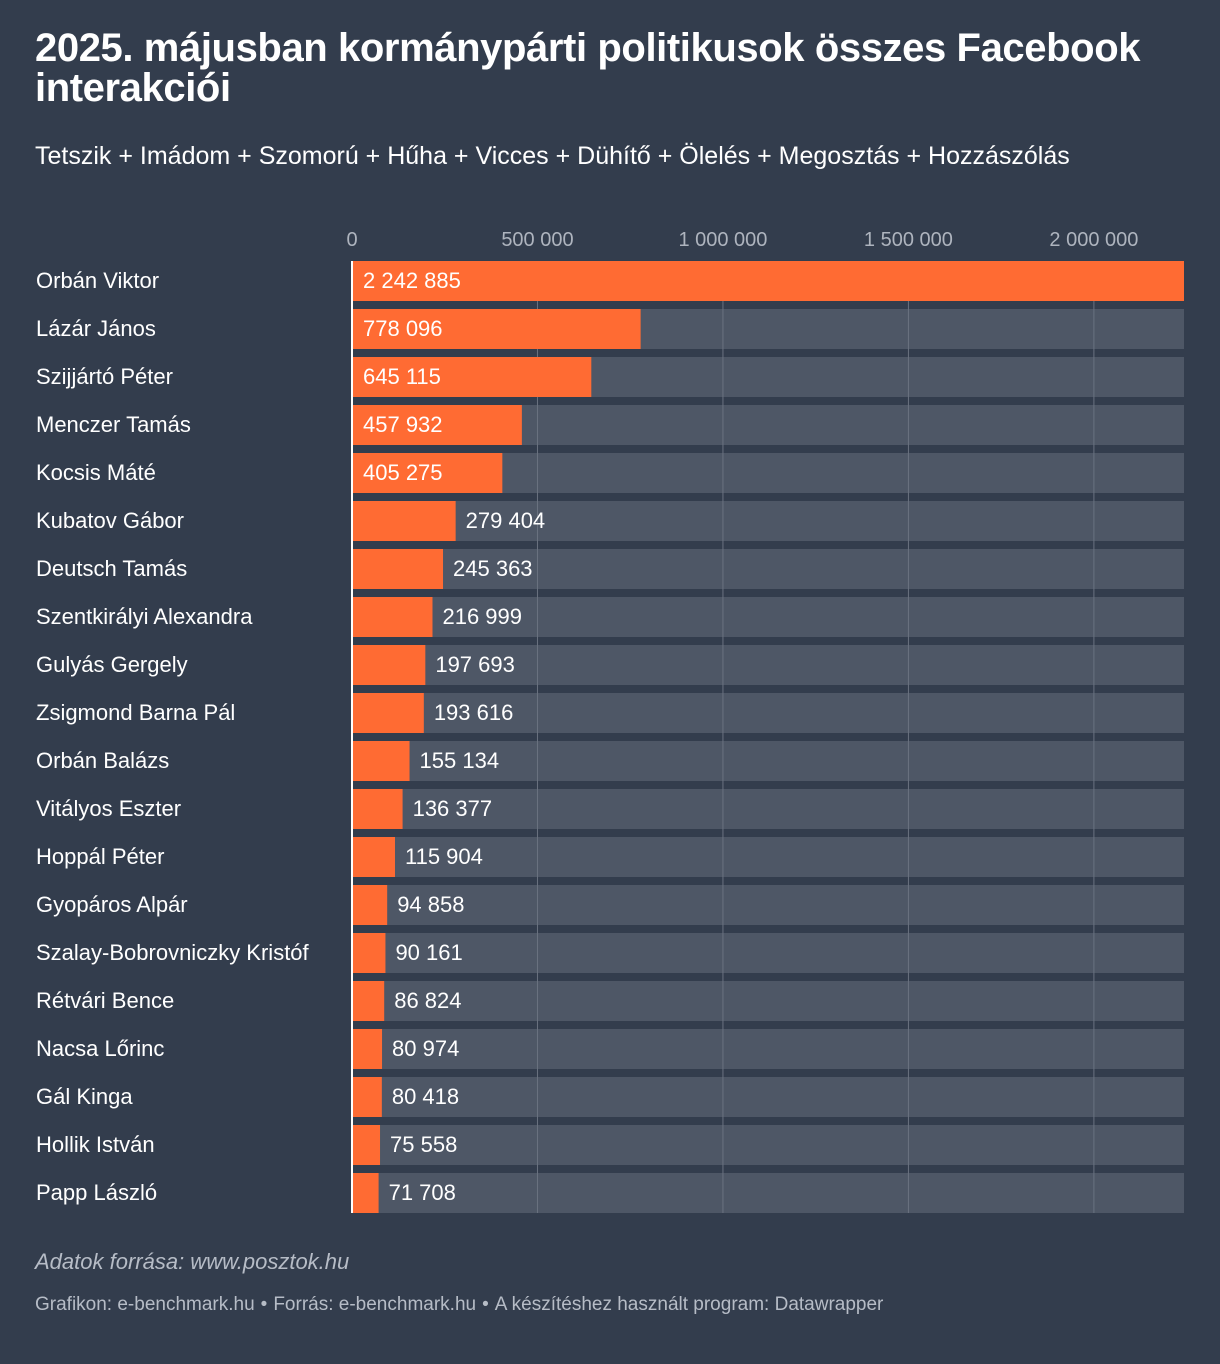 This screenshot has width=1220, height=1364. What do you see at coordinates (430, 904) in the screenshot?
I see `value-label: 94 858` at bounding box center [430, 904].